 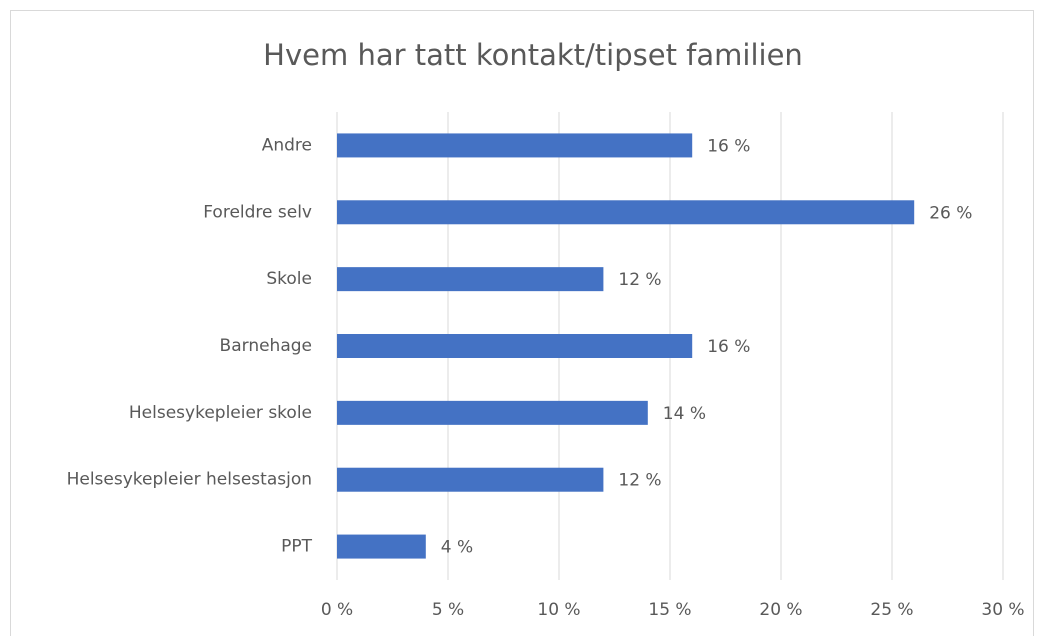 What do you see at coordinates (257, 212) in the screenshot?
I see `y-tick-label: Foreldre selv` at bounding box center [257, 212].